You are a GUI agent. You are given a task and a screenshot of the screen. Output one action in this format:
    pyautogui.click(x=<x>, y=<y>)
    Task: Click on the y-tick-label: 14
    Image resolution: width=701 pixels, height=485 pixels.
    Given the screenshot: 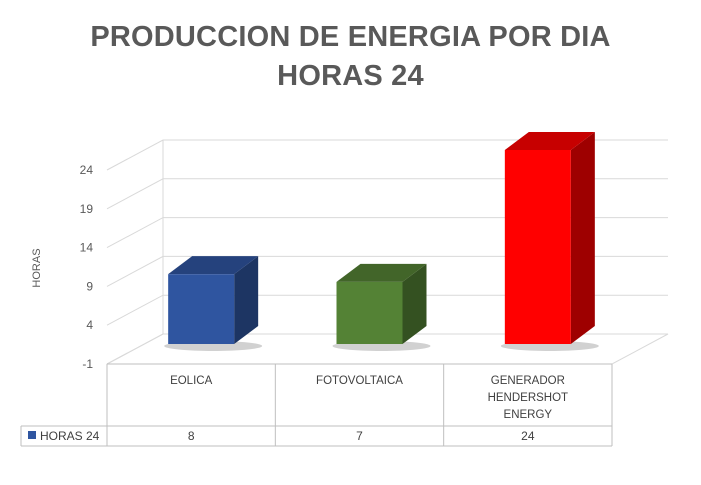 What is the action you would take?
    pyautogui.click(x=87, y=248)
    